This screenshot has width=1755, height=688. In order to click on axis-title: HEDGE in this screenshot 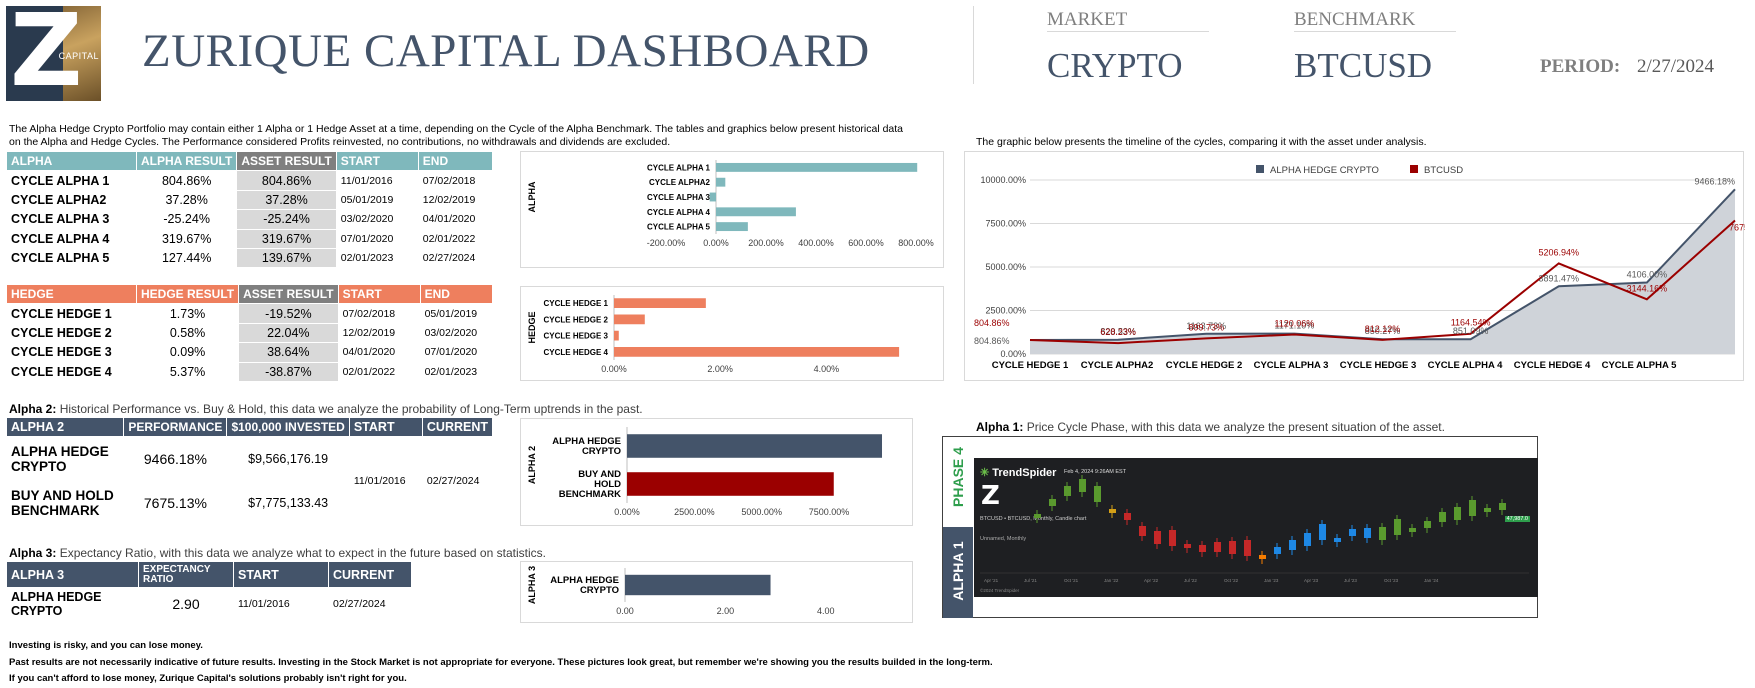, I will do `click(532, 327)`.